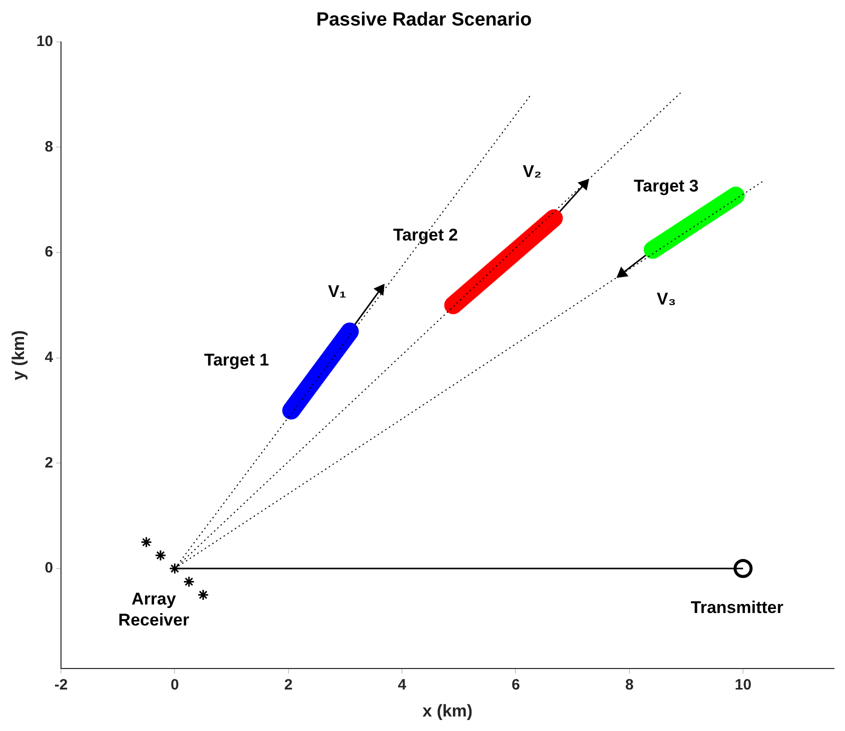 The width and height of the screenshot is (845, 731). What do you see at coordinates (288, 685) in the screenshot?
I see `x-tick-label: 2` at bounding box center [288, 685].